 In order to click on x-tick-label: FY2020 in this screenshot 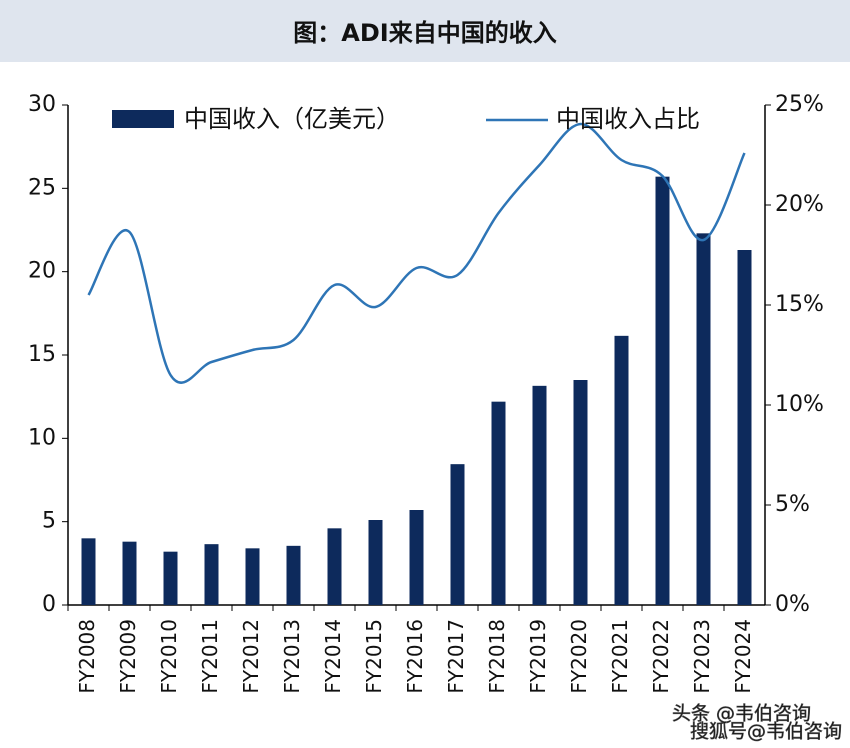, I will do `click(579, 656)`.